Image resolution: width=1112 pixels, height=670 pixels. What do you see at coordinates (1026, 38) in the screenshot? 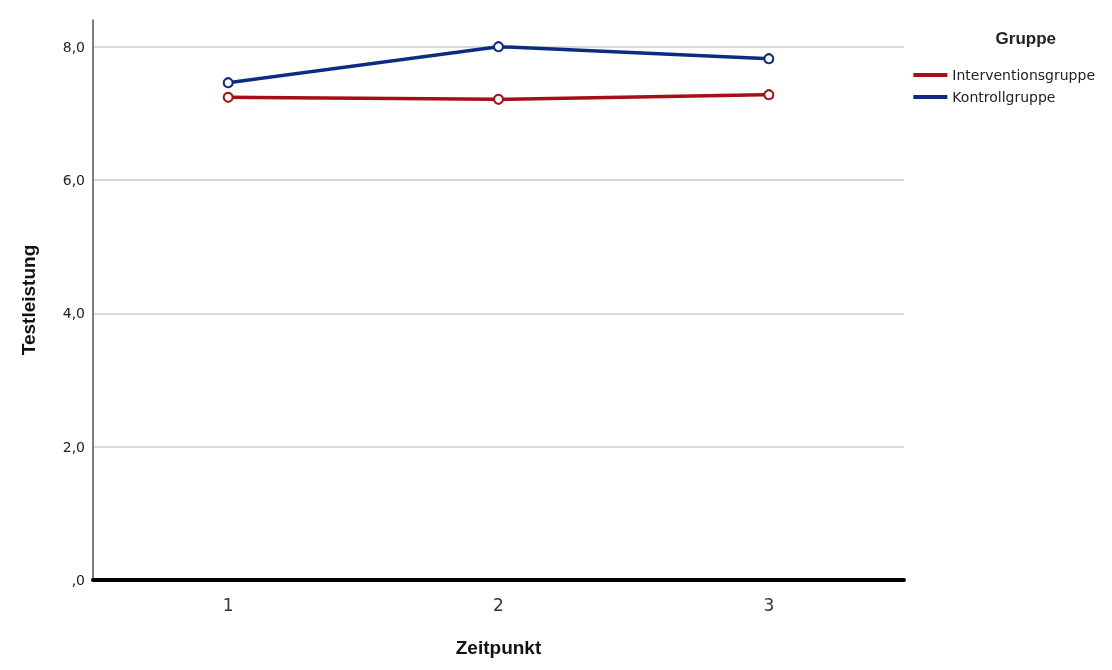
I see `legend-title: Gruppe` at bounding box center [1026, 38].